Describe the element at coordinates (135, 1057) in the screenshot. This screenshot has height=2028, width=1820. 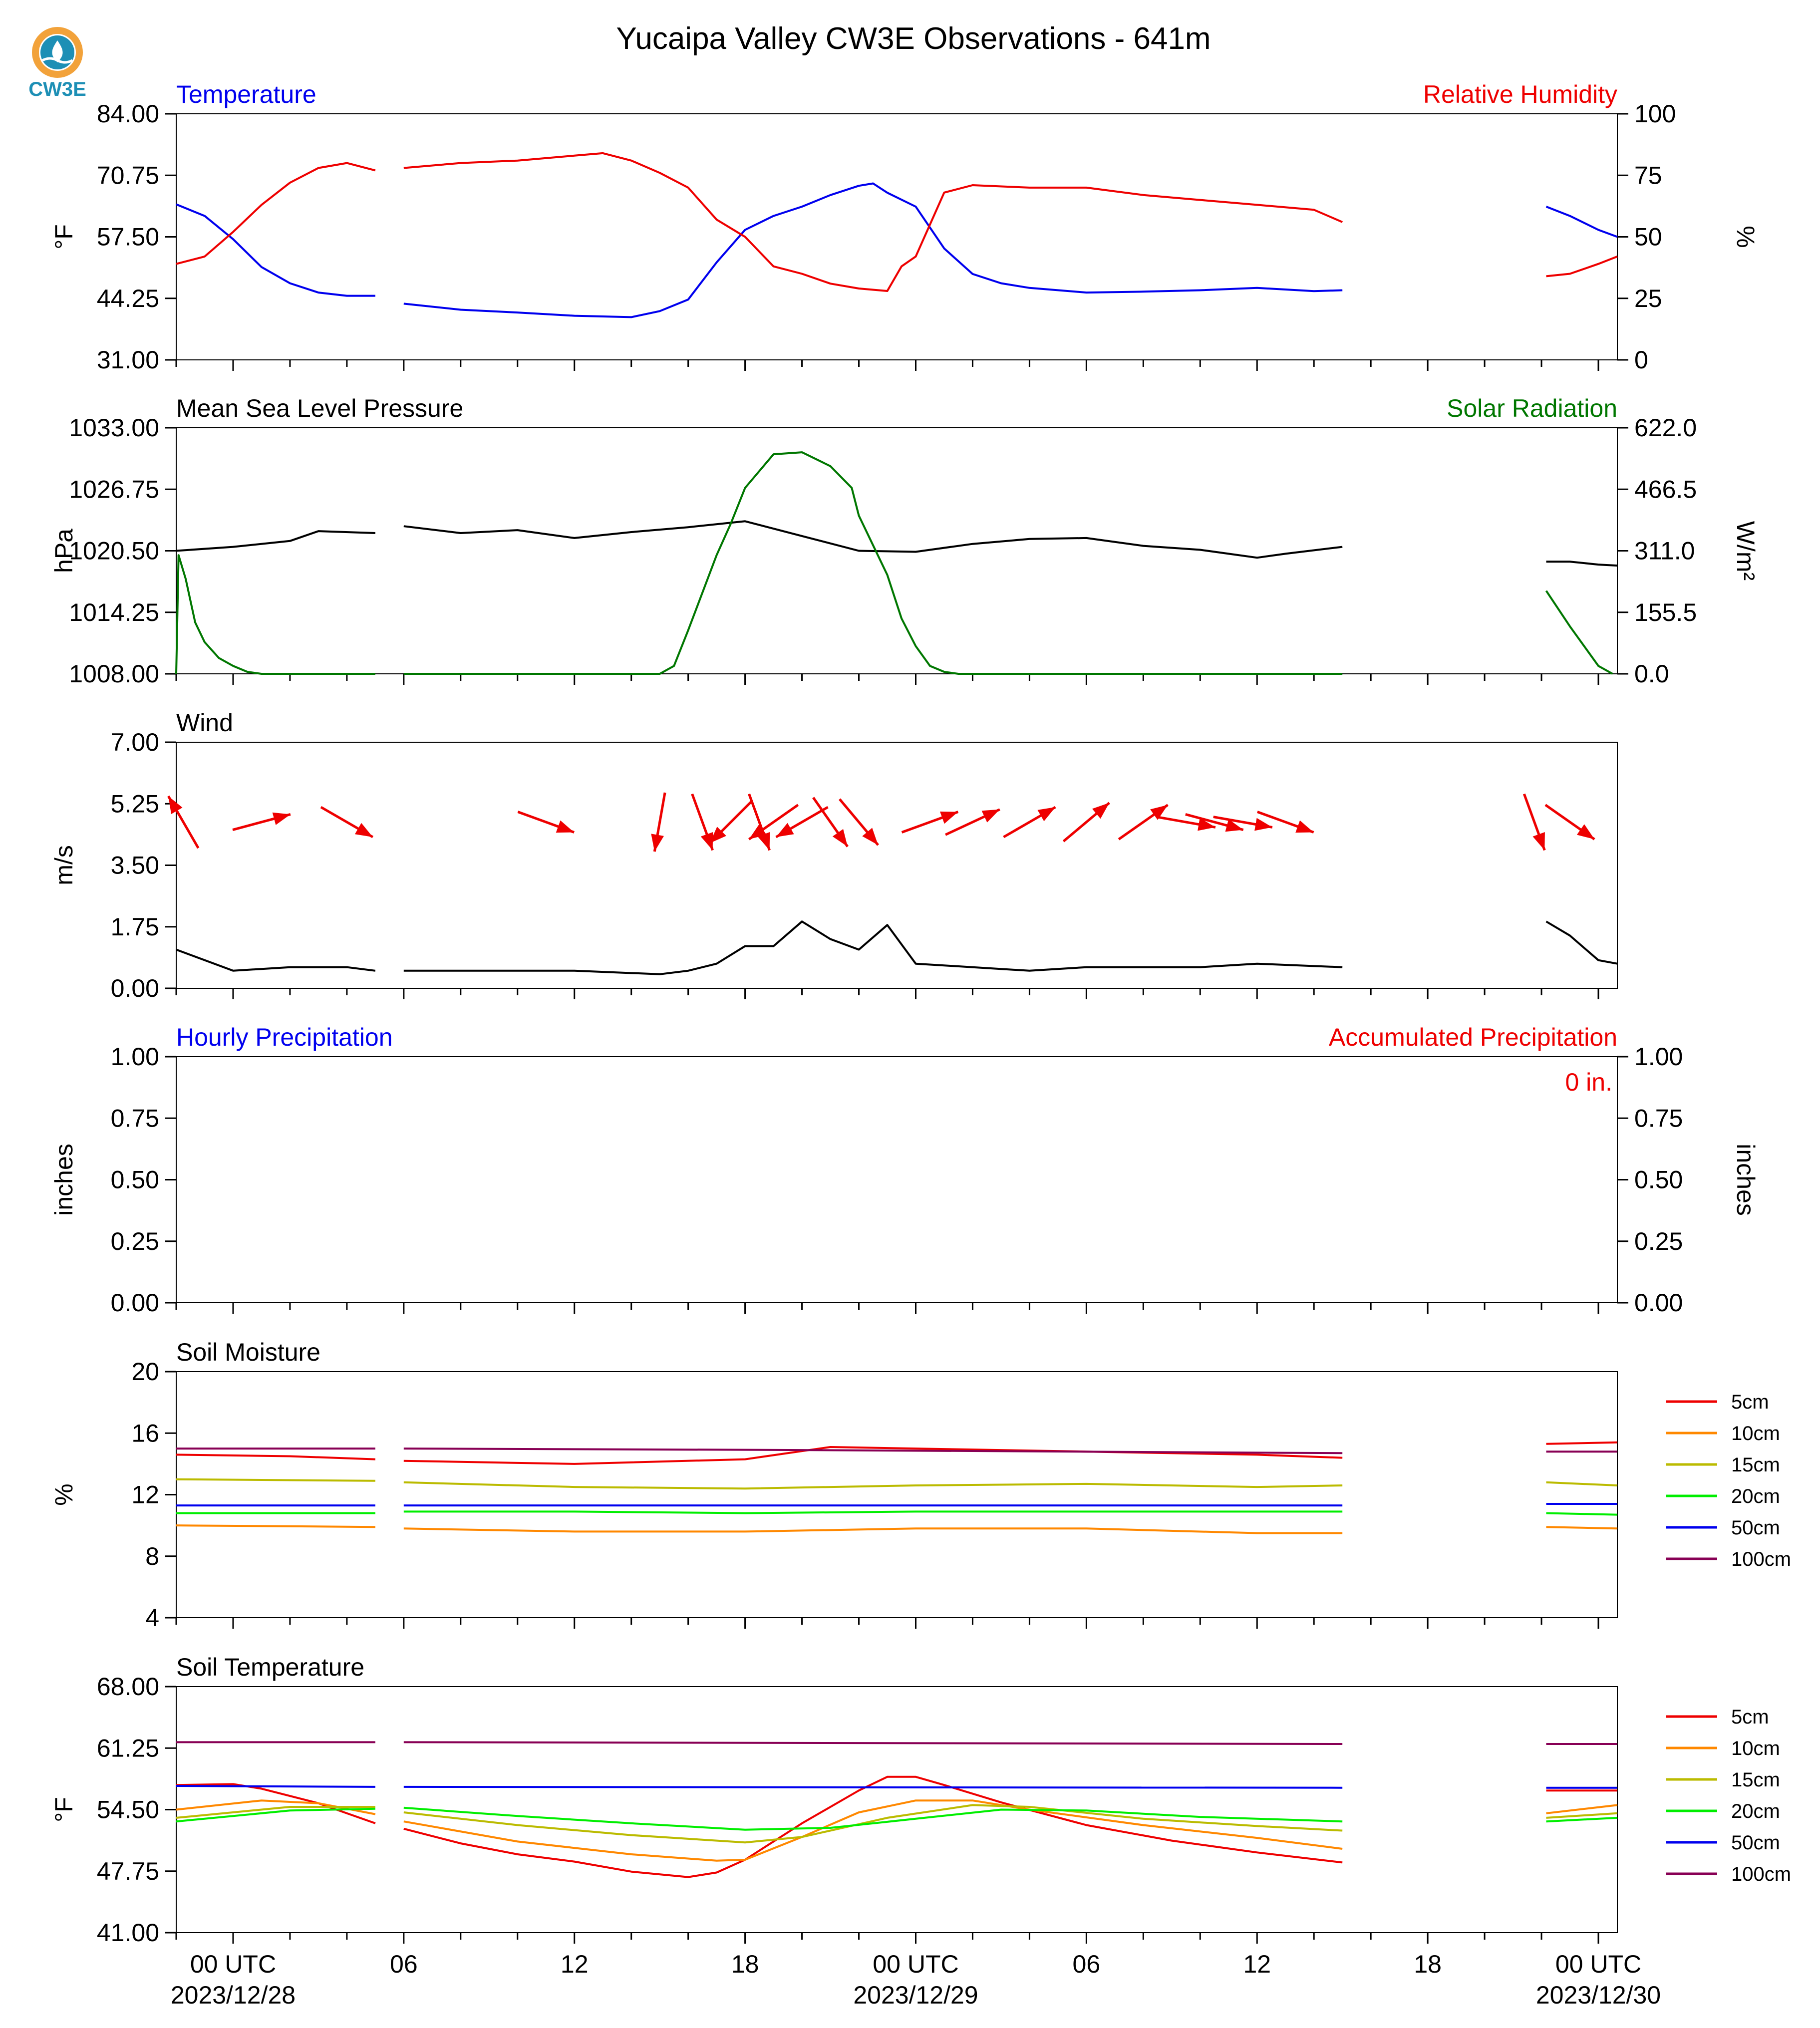
I see `y-tick-label: 1.00` at that location.